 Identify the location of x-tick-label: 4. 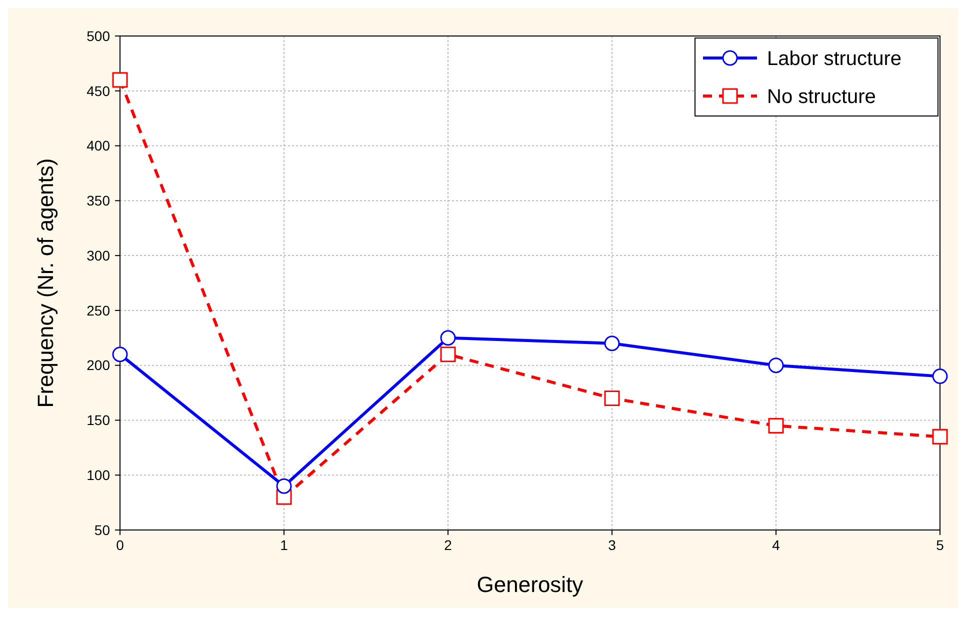
(776, 545).